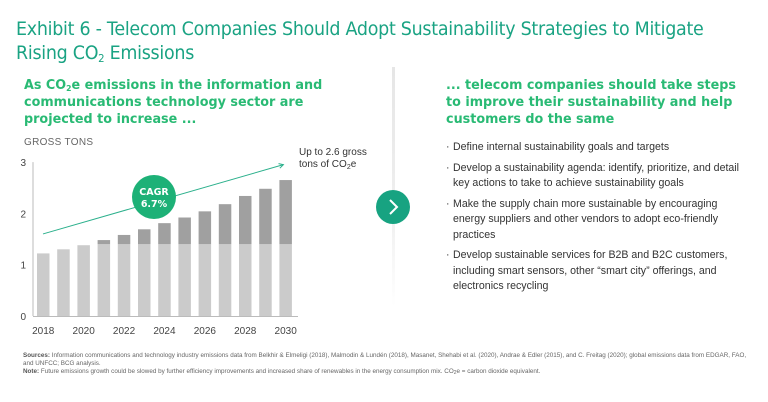  Describe the element at coordinates (353, 164) in the screenshot. I see `annotation-text: e` at that location.